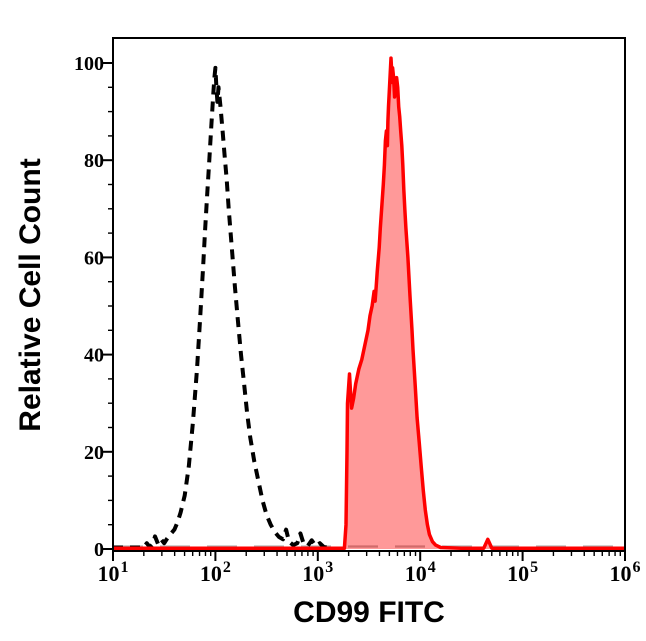 This screenshot has width=646, height=641. Describe the element at coordinates (30, 294) in the screenshot. I see `y-axis-title: Relative Cell Count` at that location.